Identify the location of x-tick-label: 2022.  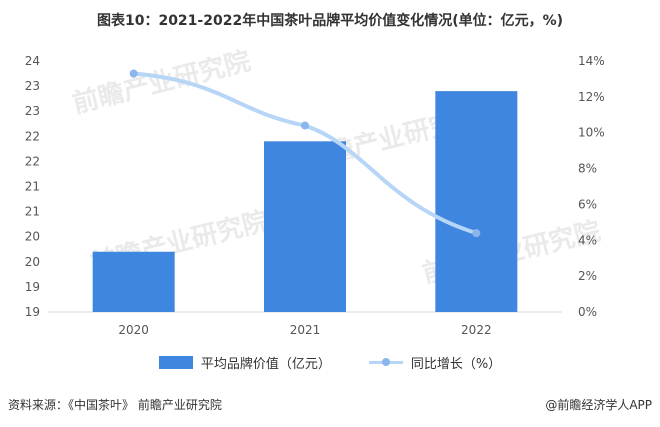
(476, 330).